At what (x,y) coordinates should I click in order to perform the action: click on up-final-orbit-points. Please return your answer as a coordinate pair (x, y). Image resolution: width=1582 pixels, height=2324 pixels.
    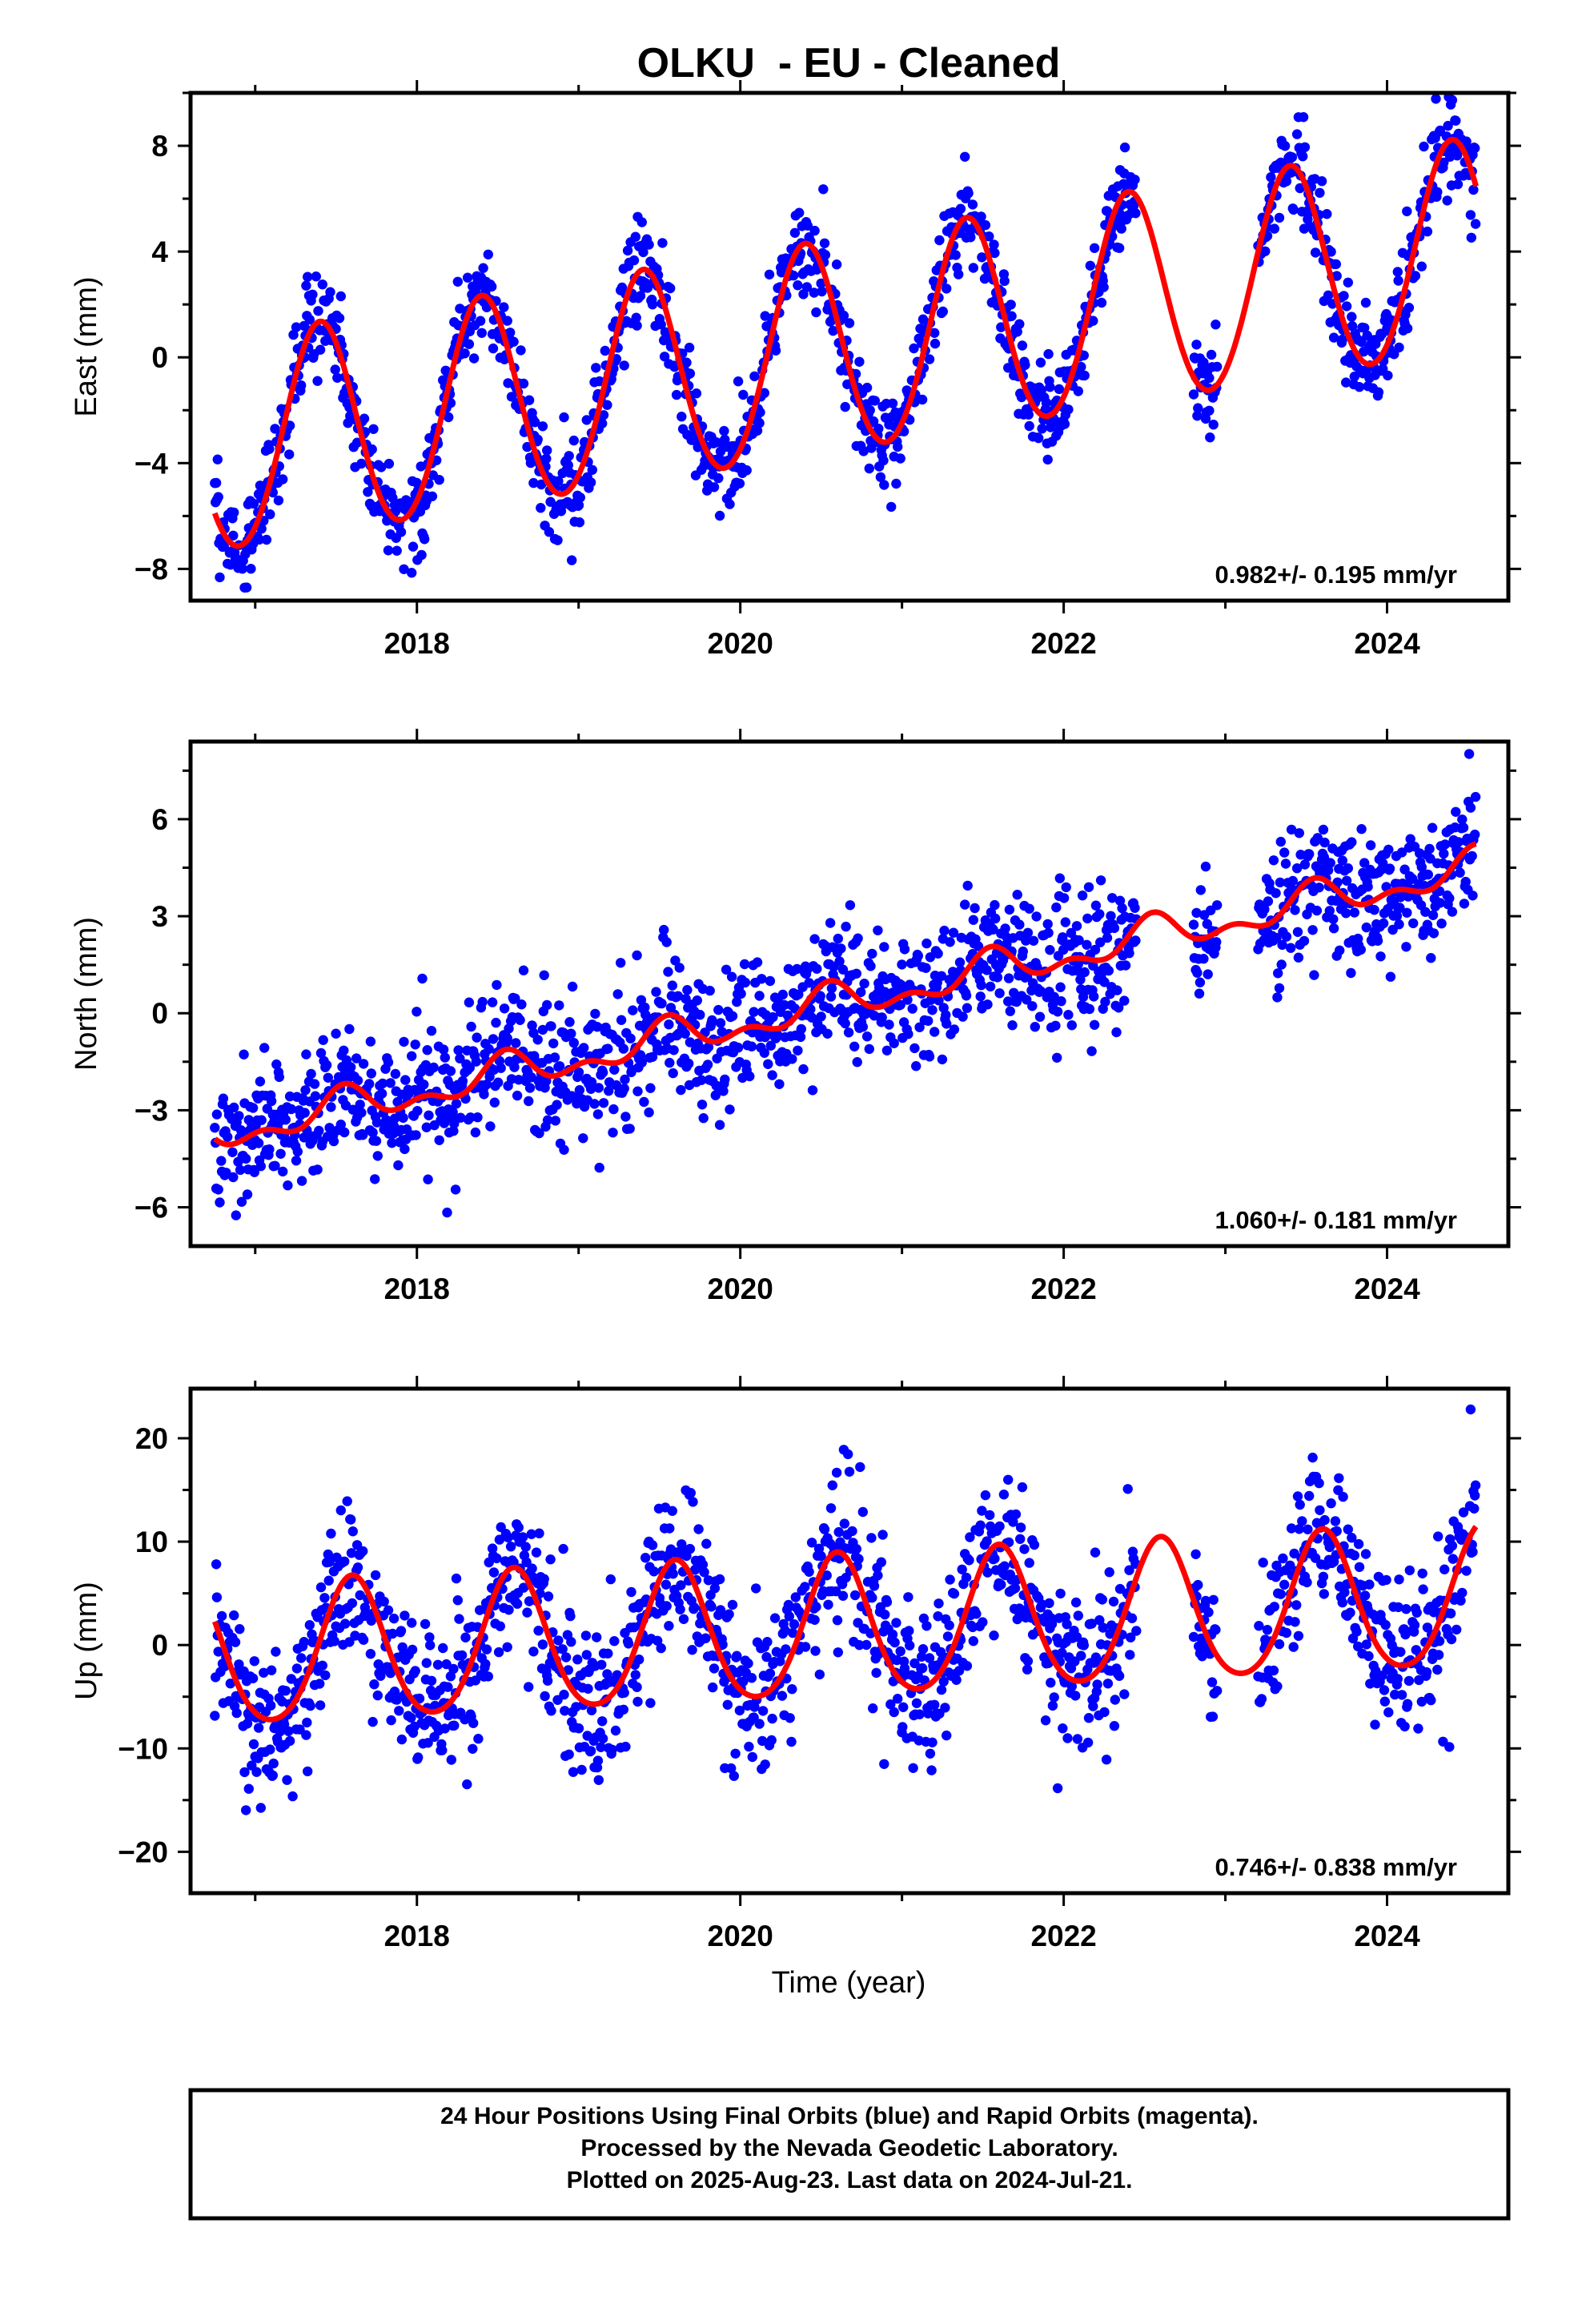
    Looking at the image, I should click on (846, 1609).